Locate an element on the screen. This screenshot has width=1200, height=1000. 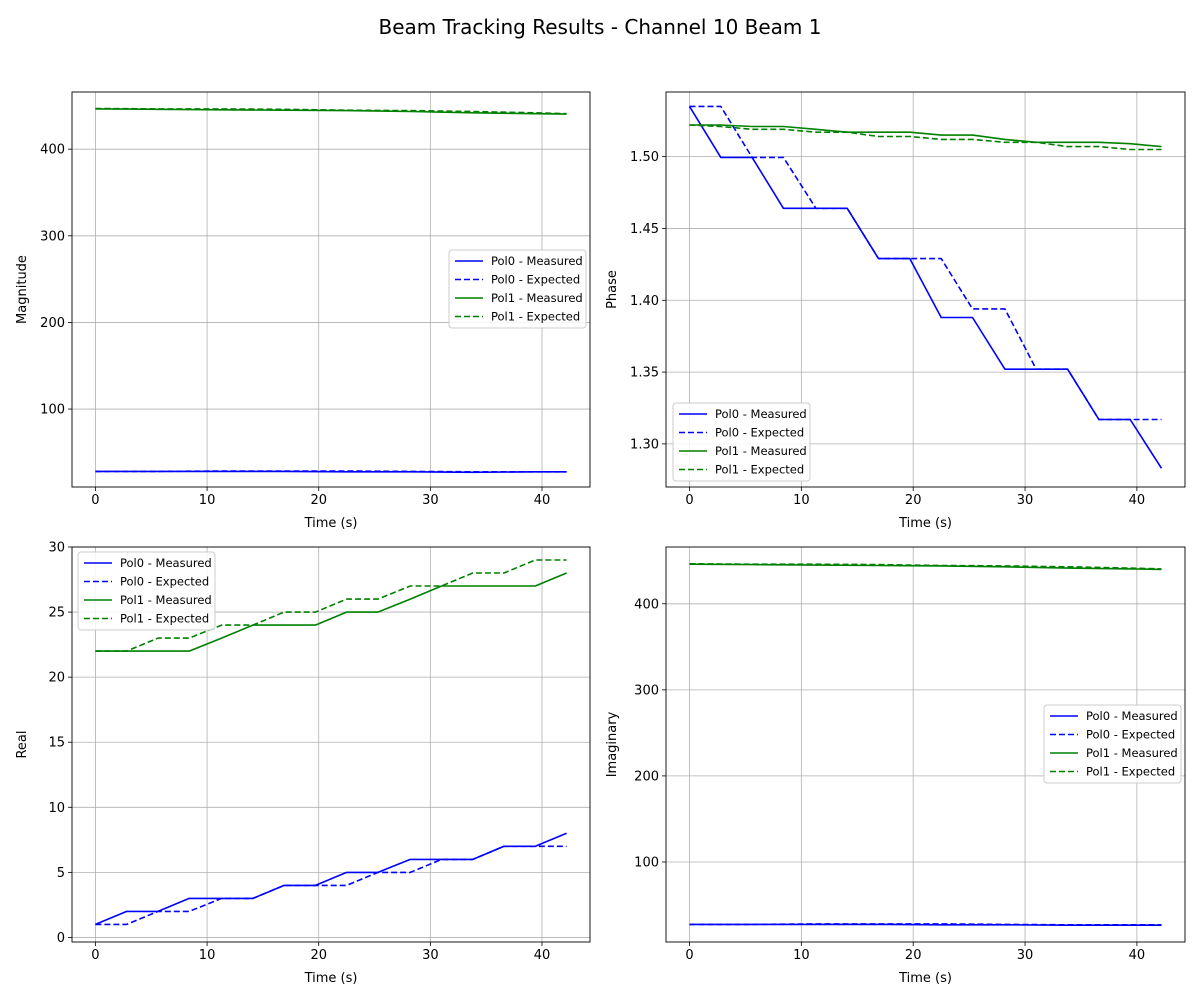
y-axis-label: Magnitude is located at coordinates (22, 289).